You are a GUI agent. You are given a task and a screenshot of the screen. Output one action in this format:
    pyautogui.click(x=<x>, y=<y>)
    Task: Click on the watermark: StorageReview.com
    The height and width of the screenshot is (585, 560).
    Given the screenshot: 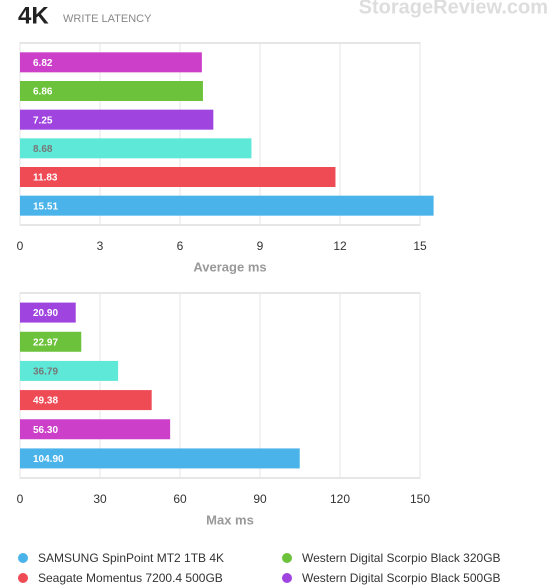 What is the action you would take?
    pyautogui.click(x=453, y=9)
    